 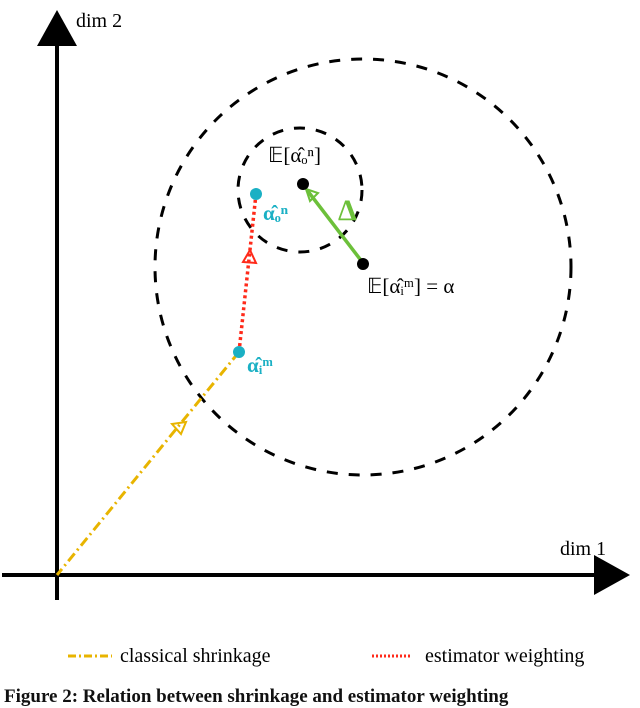 What do you see at coordinates (249, 256) in the screenshot?
I see `weighting-arrow-icon` at bounding box center [249, 256].